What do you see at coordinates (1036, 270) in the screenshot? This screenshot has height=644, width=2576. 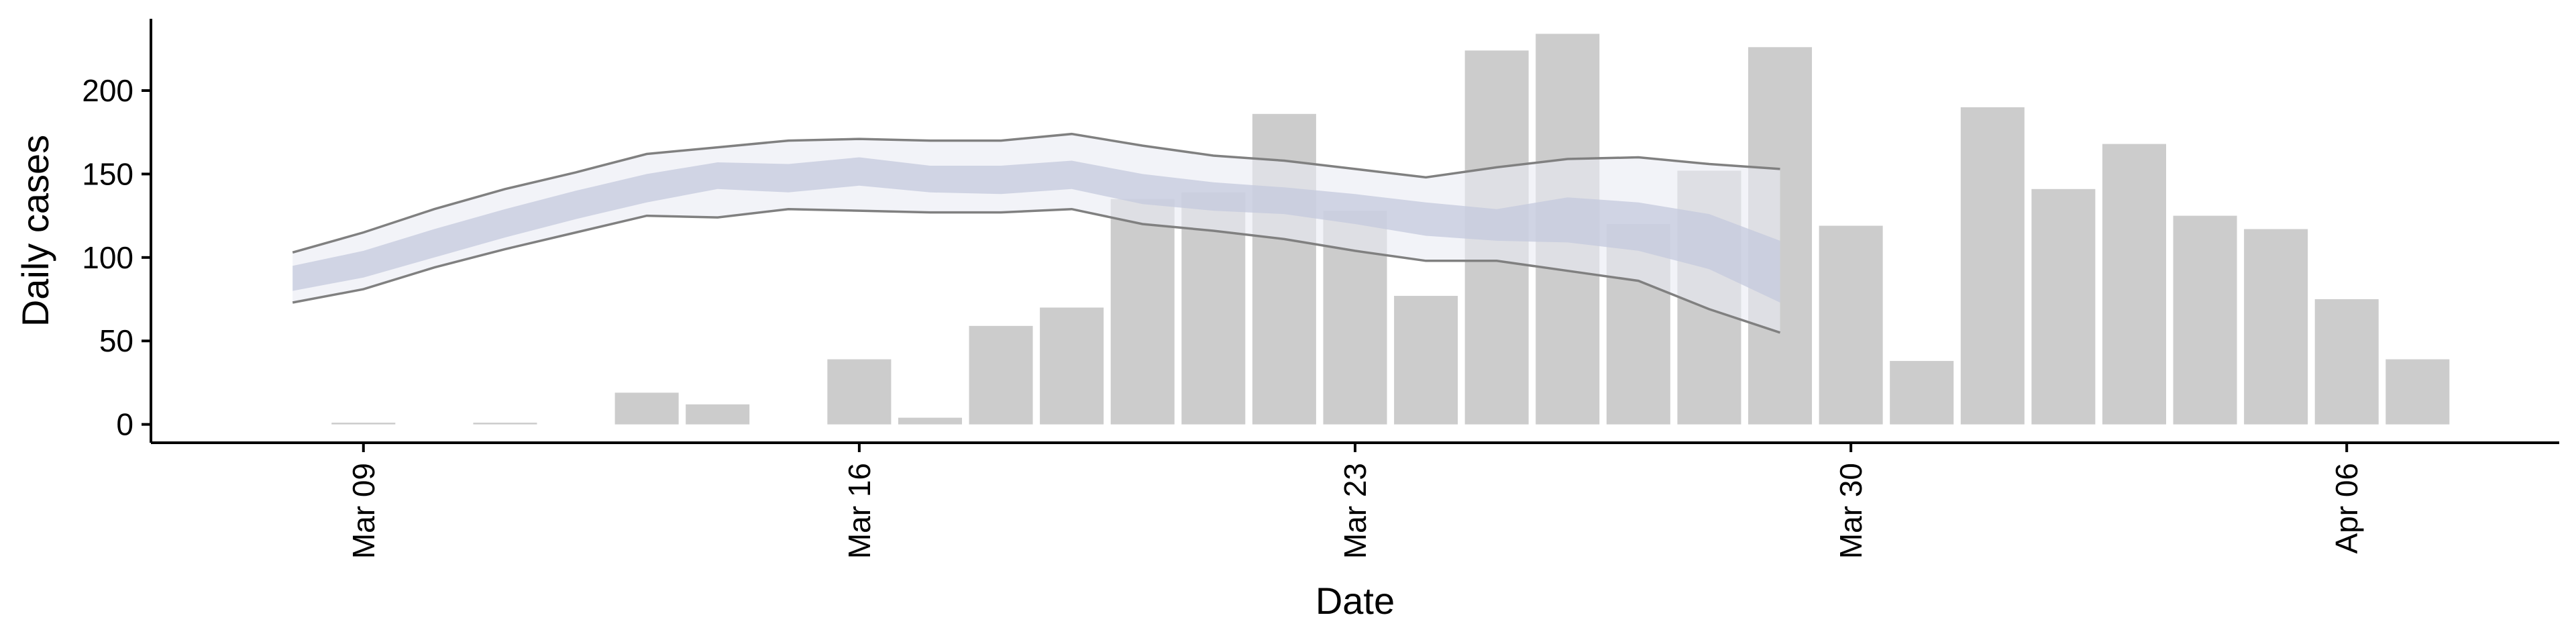 I see `band-lower-edge` at bounding box center [1036, 270].